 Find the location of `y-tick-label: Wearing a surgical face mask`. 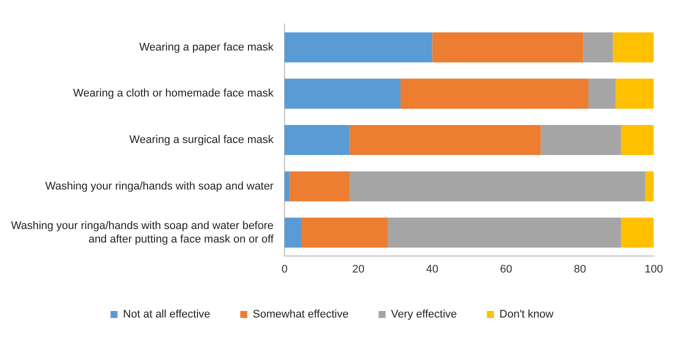

y-tick-label: Wearing a surgical face mask is located at coordinates (201, 140).